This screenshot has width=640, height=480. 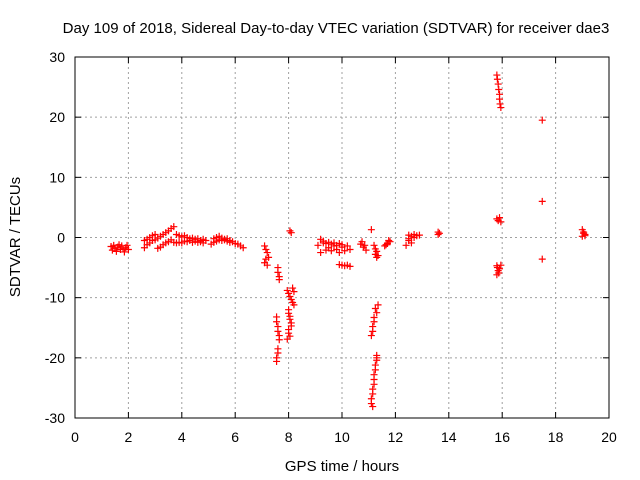 I want to click on x-tick-label: 8, so click(x=289, y=437).